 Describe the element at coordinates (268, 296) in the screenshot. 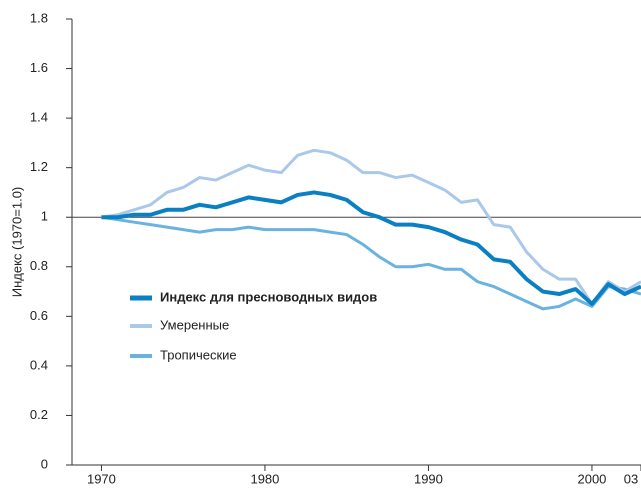

I see `legend-label: Индекс для пресноводных видов` at that location.